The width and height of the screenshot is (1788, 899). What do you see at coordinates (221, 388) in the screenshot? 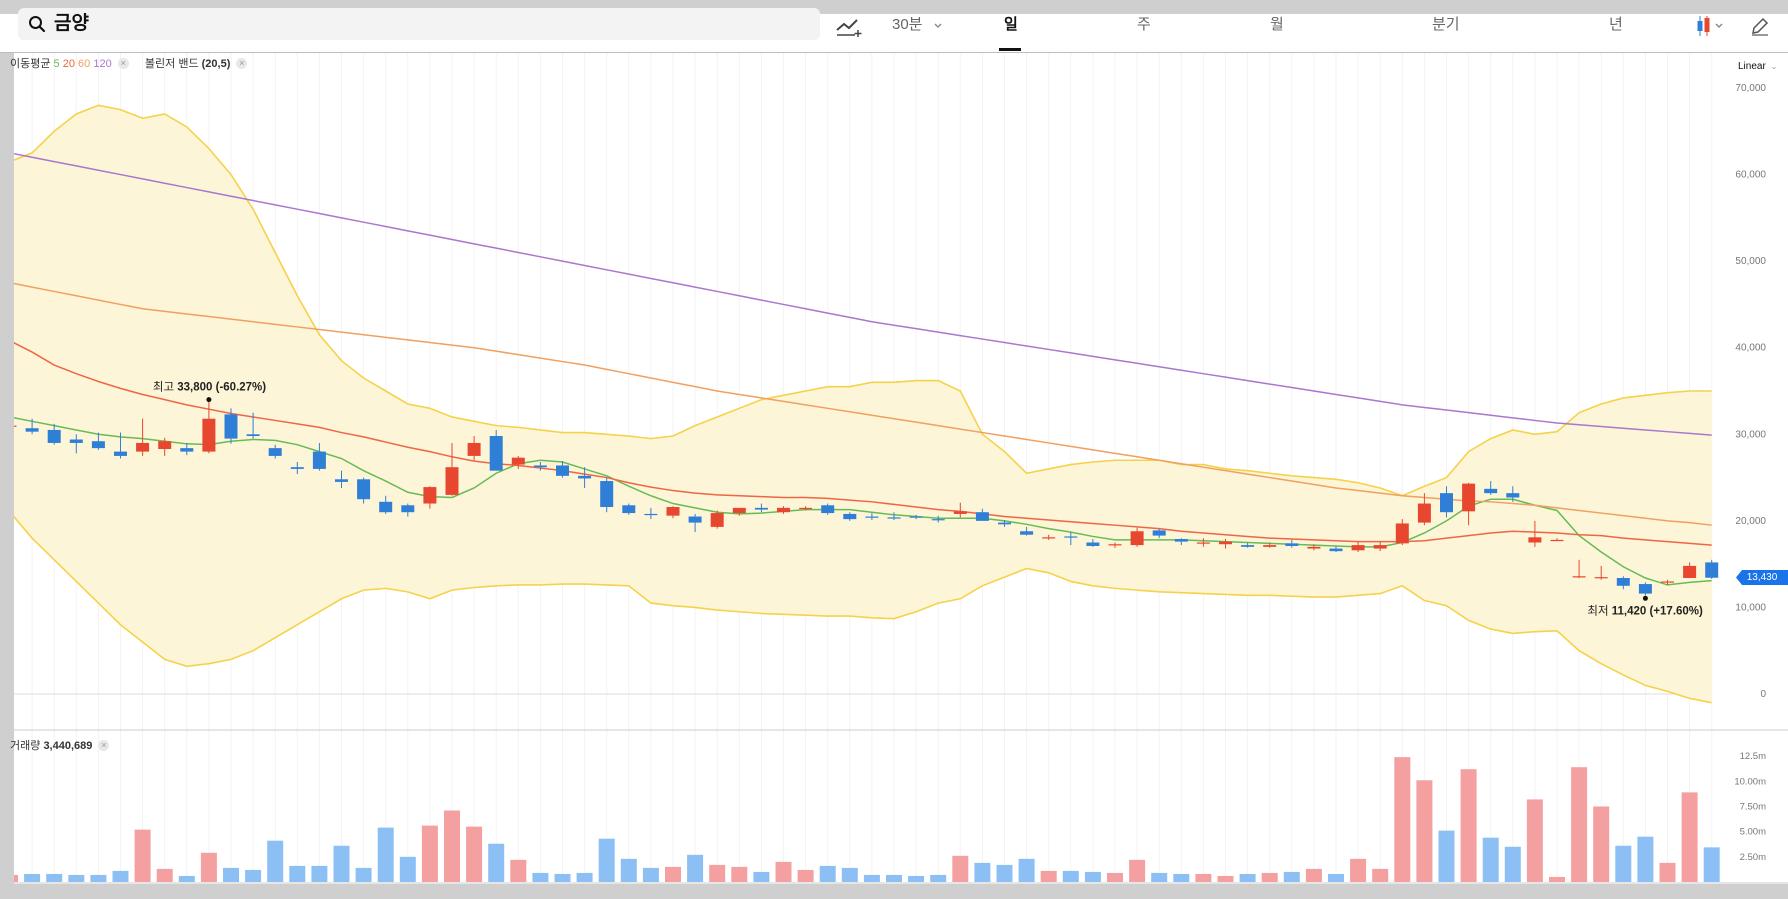
I see `high-annotation-value: 33,800 (-60.27%)` at bounding box center [221, 388].